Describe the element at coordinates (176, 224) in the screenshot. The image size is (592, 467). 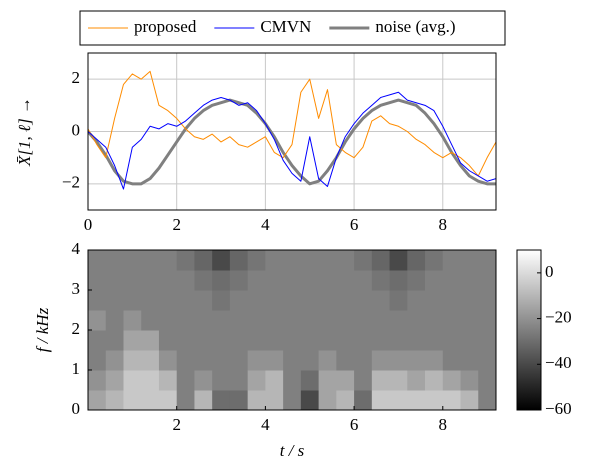
I see `x-tick-label: 2` at that location.